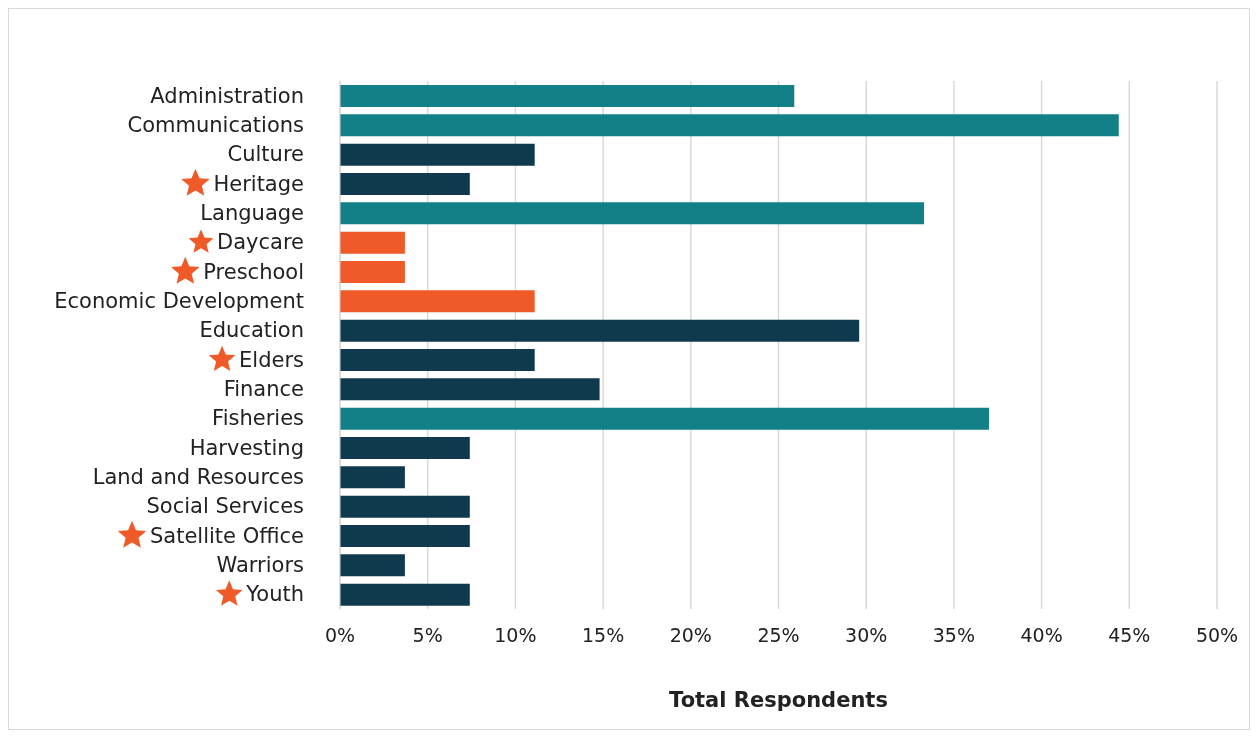 The width and height of the screenshot is (1260, 738). What do you see at coordinates (227, 95) in the screenshot?
I see `y-tick-label: Administration` at bounding box center [227, 95].